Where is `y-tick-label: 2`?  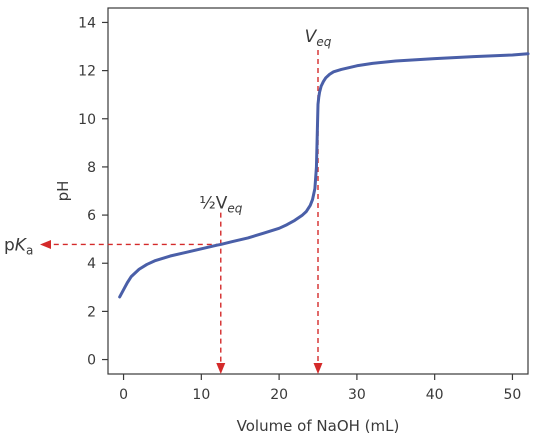 y-tick-label: 2 is located at coordinates (91, 312).